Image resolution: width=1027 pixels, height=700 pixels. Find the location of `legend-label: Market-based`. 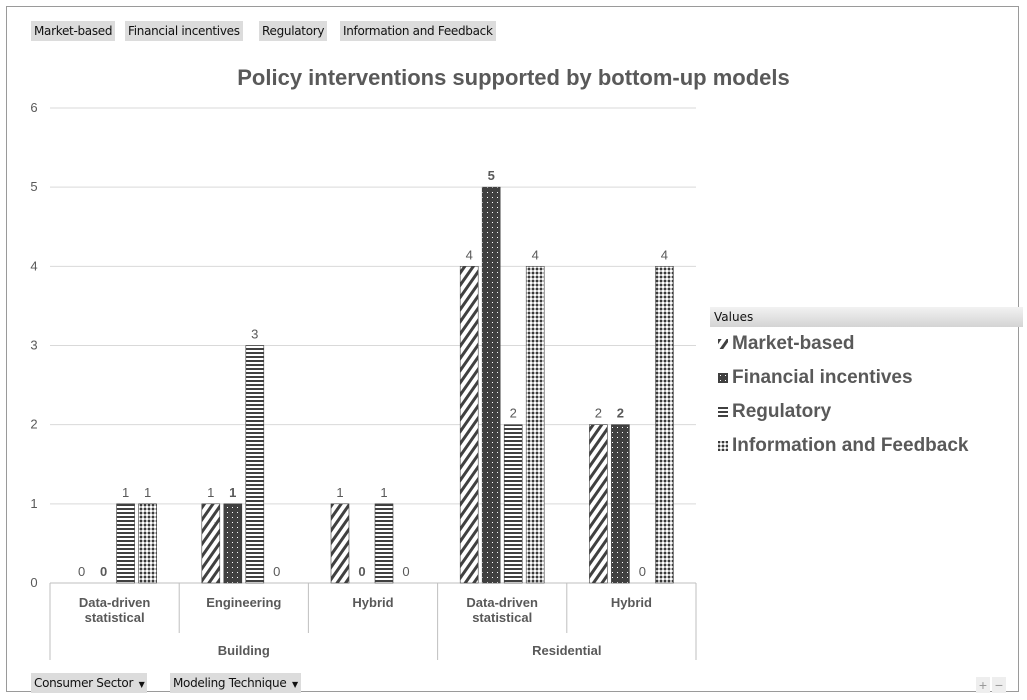

legend-label: Market-based is located at coordinates (793, 343).